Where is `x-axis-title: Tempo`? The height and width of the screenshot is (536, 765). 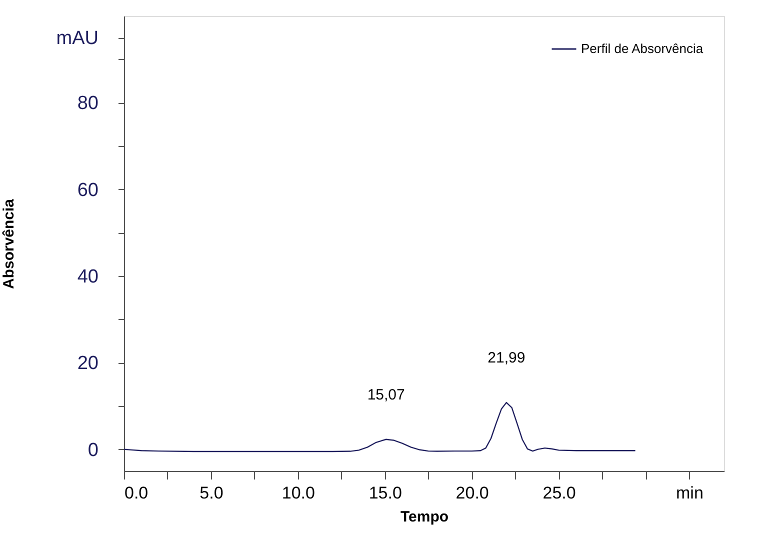 x-axis-title: Tempo is located at coordinates (424, 517).